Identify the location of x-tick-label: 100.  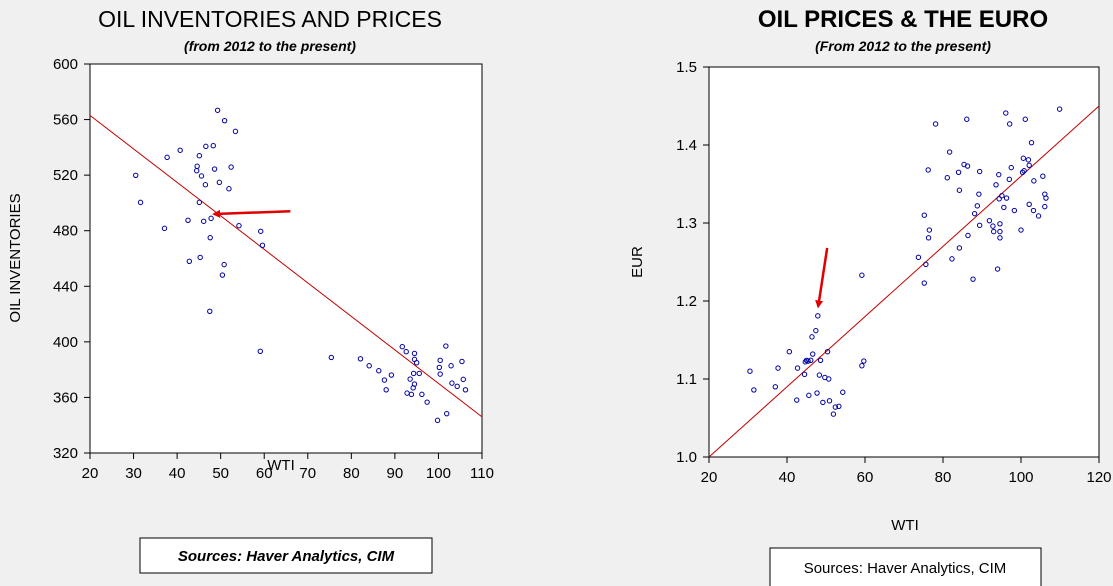
(438, 473).